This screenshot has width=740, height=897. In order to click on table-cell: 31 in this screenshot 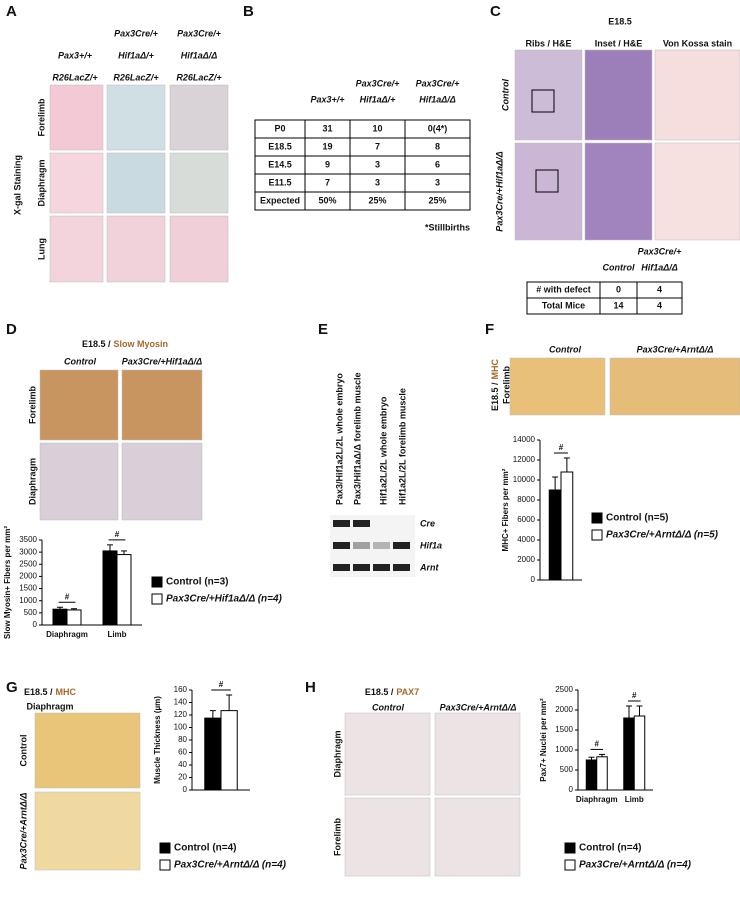, I will do `click(327, 128)`.